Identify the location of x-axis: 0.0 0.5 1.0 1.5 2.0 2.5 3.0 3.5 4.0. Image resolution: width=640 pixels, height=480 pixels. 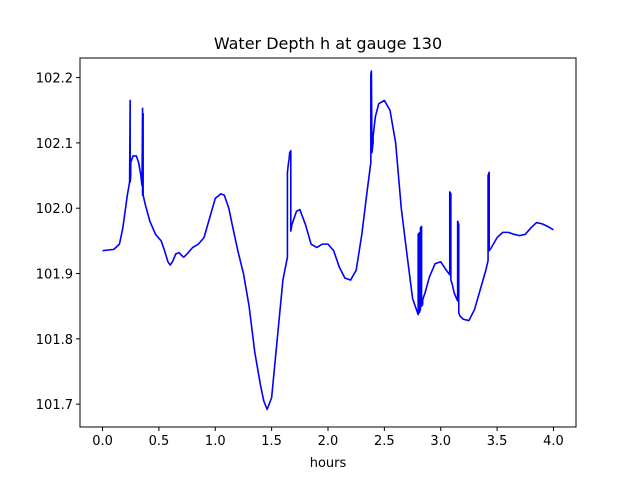
(328, 438).